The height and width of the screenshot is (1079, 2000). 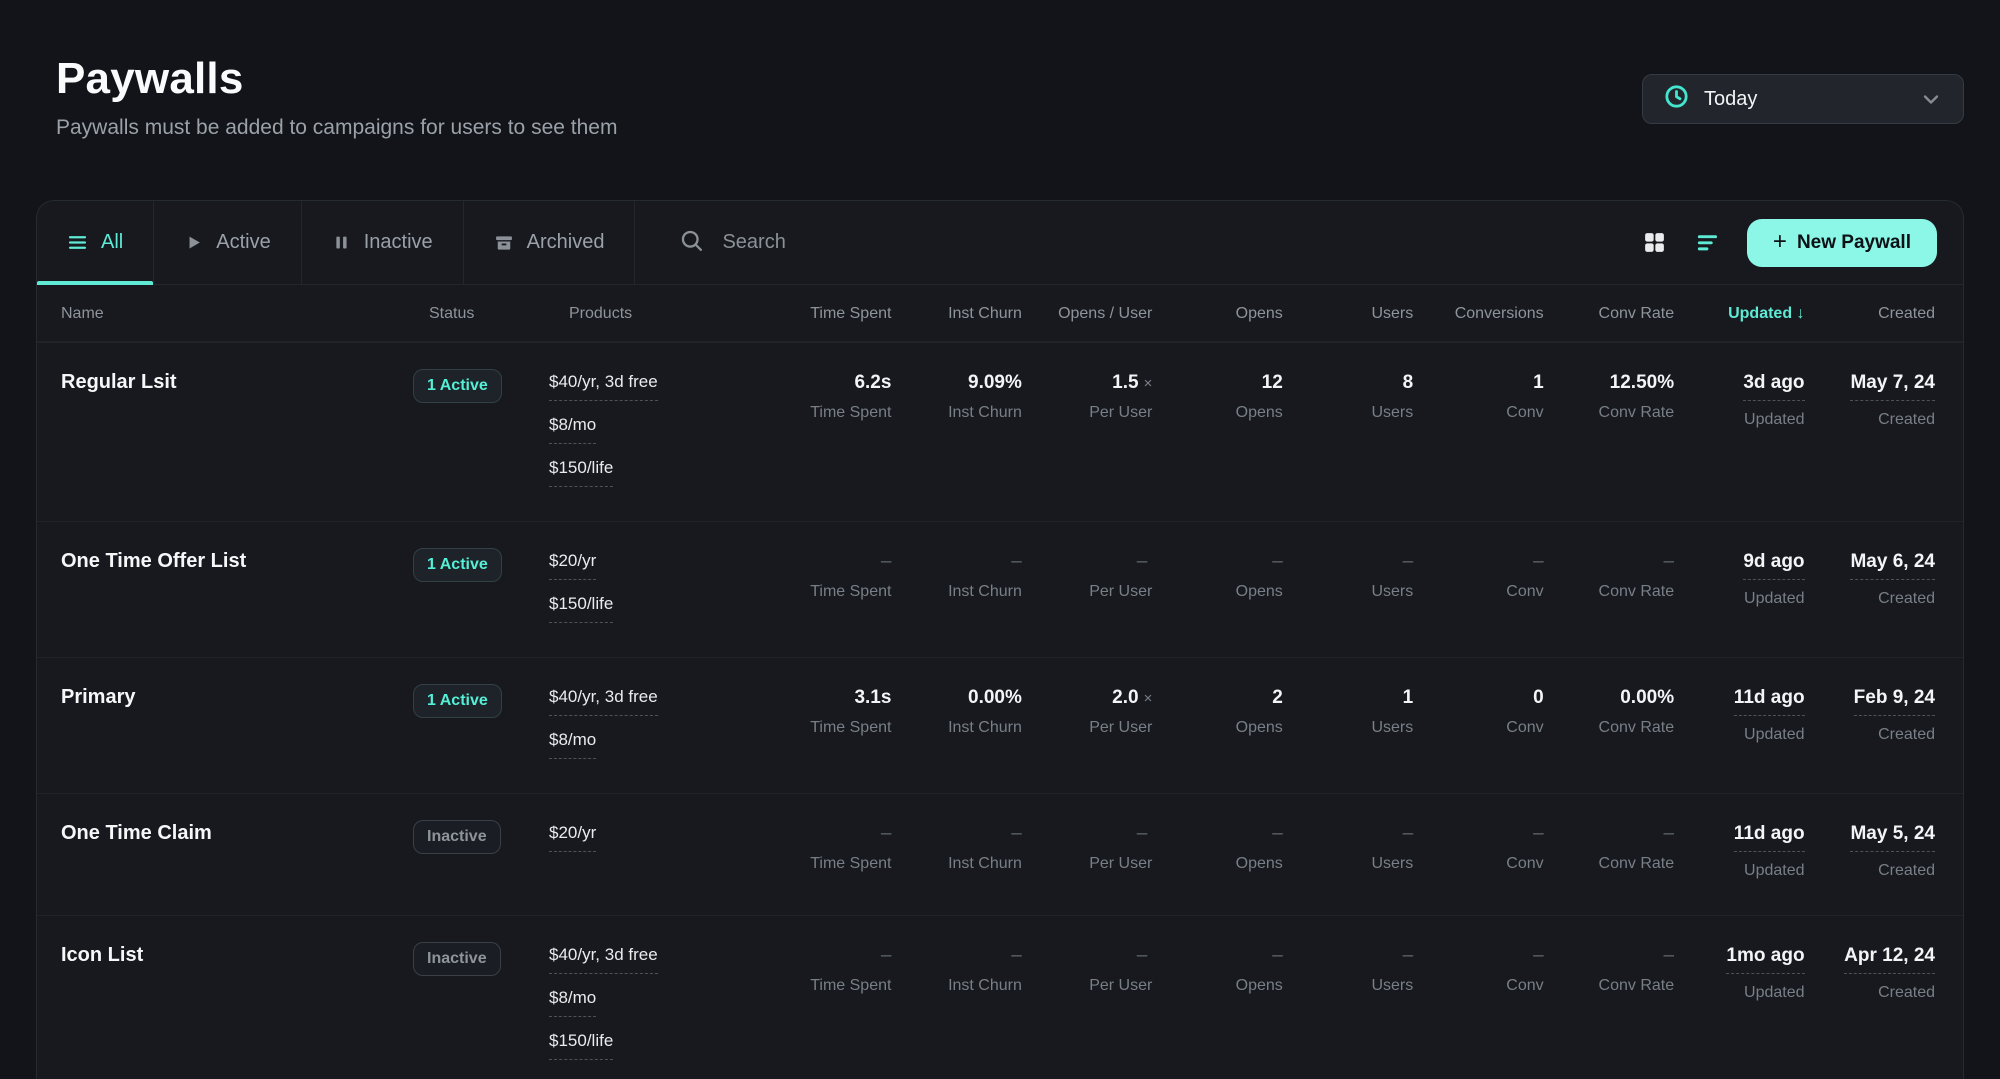 What do you see at coordinates (1392, 313) in the screenshot?
I see `col-users: Users` at bounding box center [1392, 313].